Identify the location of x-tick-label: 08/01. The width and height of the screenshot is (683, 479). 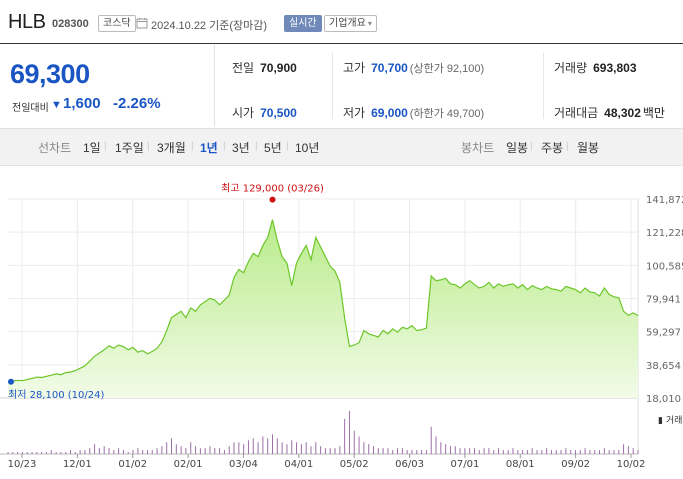
(520, 464).